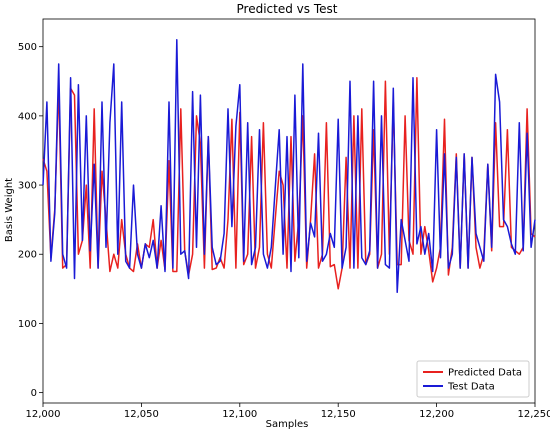 Image resolution: width=550 pixels, height=432 pixels. What do you see at coordinates (27, 324) in the screenshot?
I see `y-tick-label: 100` at bounding box center [27, 324].